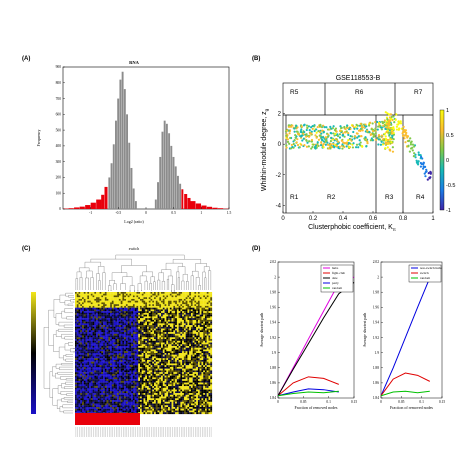 This screenshot has height=474, width=474. I want to click on x-tick-label: 1, so click(201, 213).